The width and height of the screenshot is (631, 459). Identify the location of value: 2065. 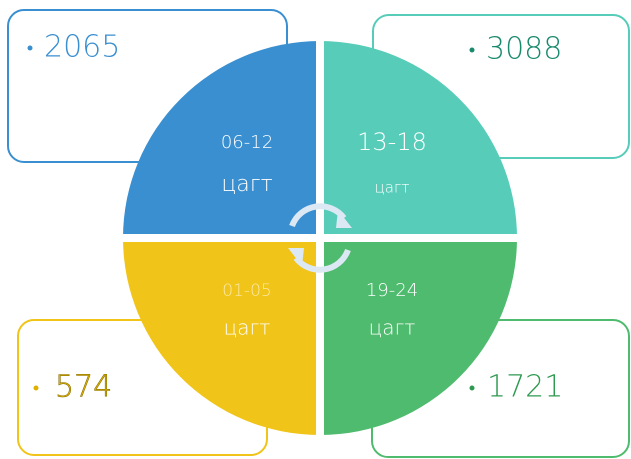
(82, 47).